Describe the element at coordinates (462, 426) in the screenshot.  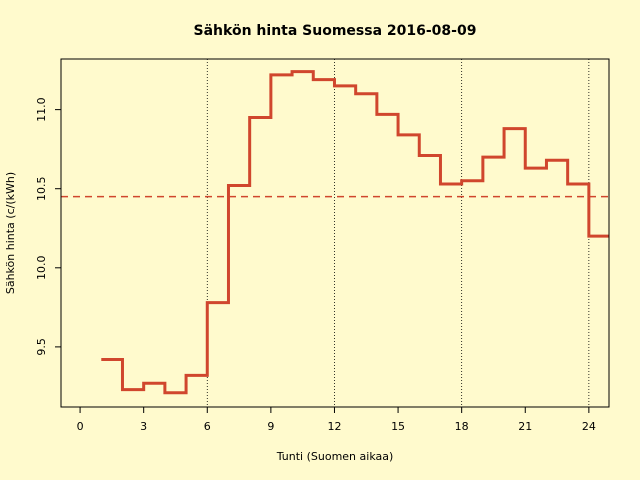
I see `x-tick-label: 18` at that location.